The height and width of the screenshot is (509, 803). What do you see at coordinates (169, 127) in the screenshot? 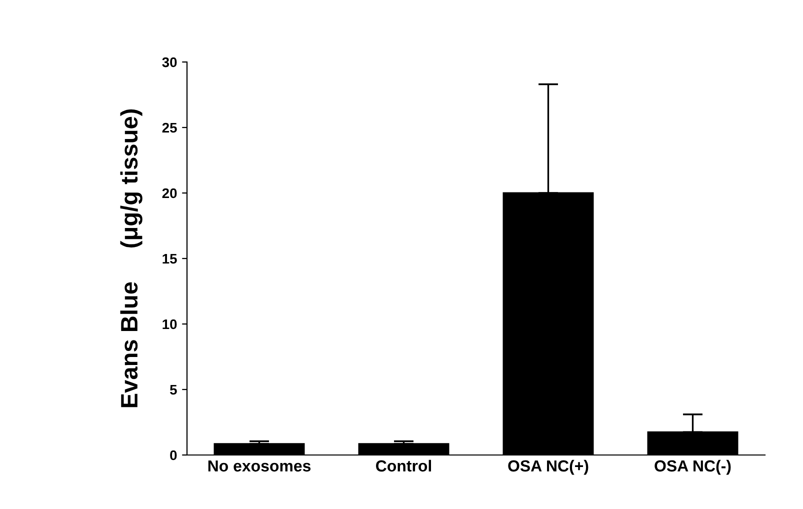
I see `y-tick-label: 25` at bounding box center [169, 127].